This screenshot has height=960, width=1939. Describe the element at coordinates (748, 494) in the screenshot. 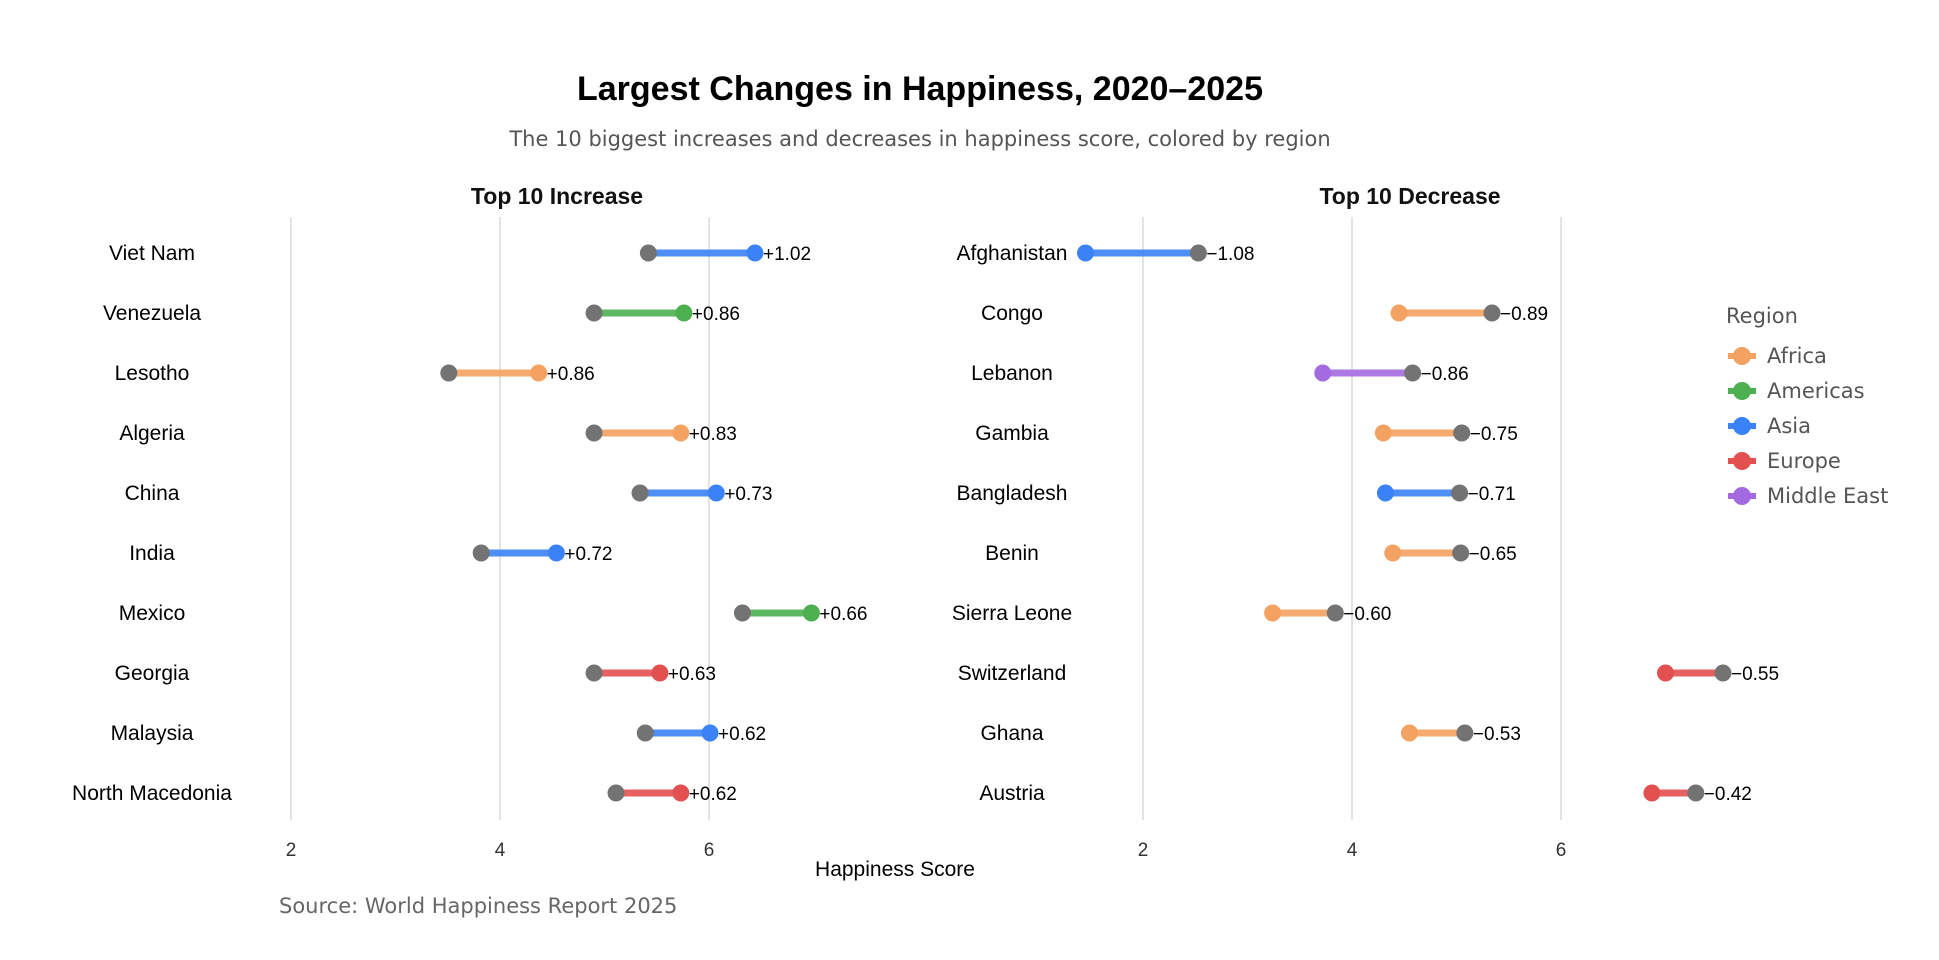

I see `change-label-china: +0.73` at that location.